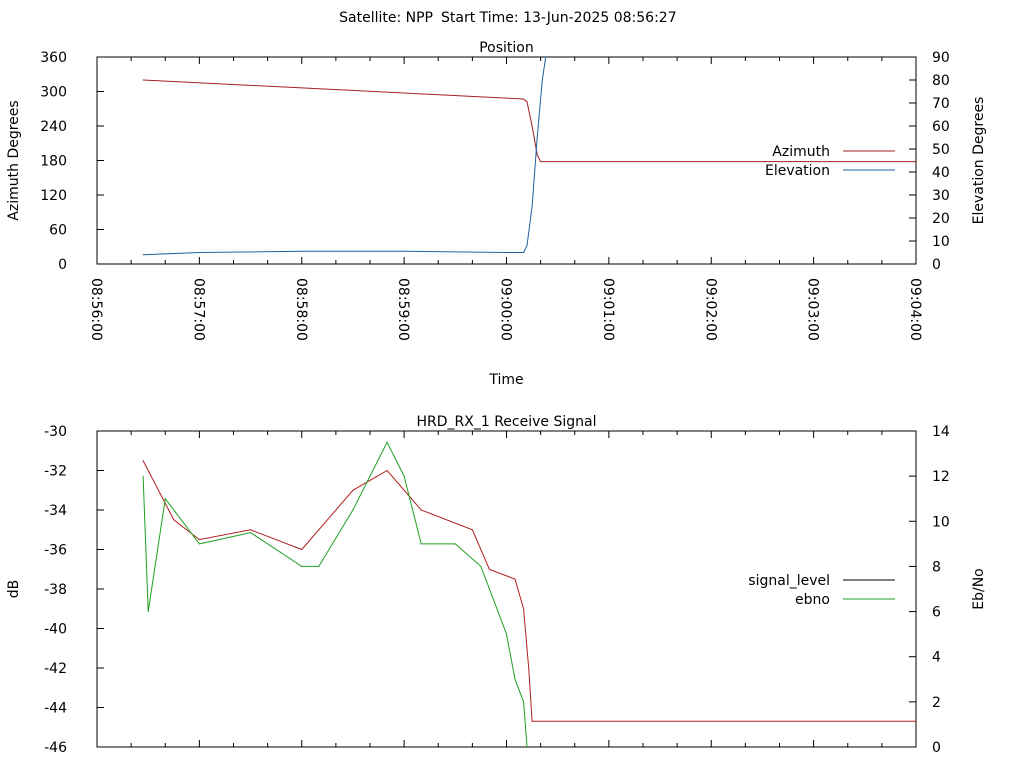 The width and height of the screenshot is (1024, 768). Describe the element at coordinates (53, 196) in the screenshot. I see `y-tick-label: 120` at that location.